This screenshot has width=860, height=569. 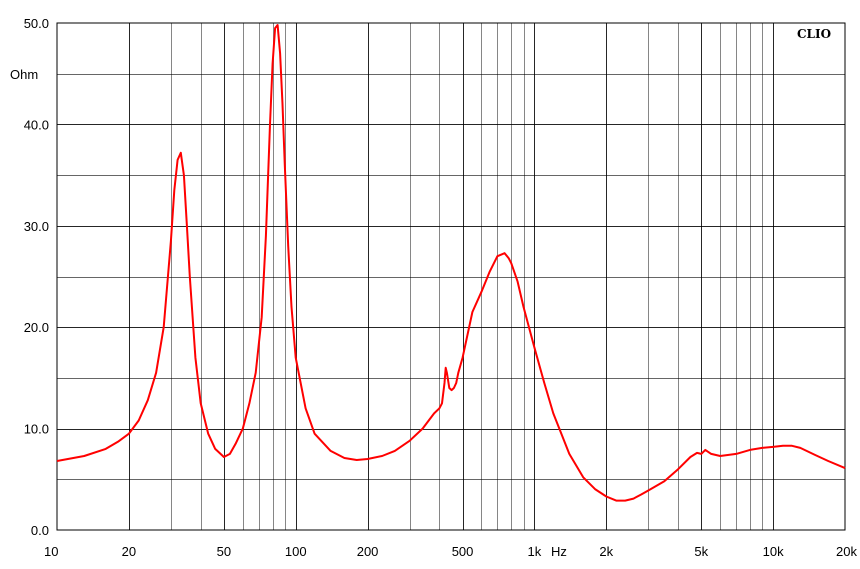 I want to click on x-tick-label: 50, so click(x=224, y=551).